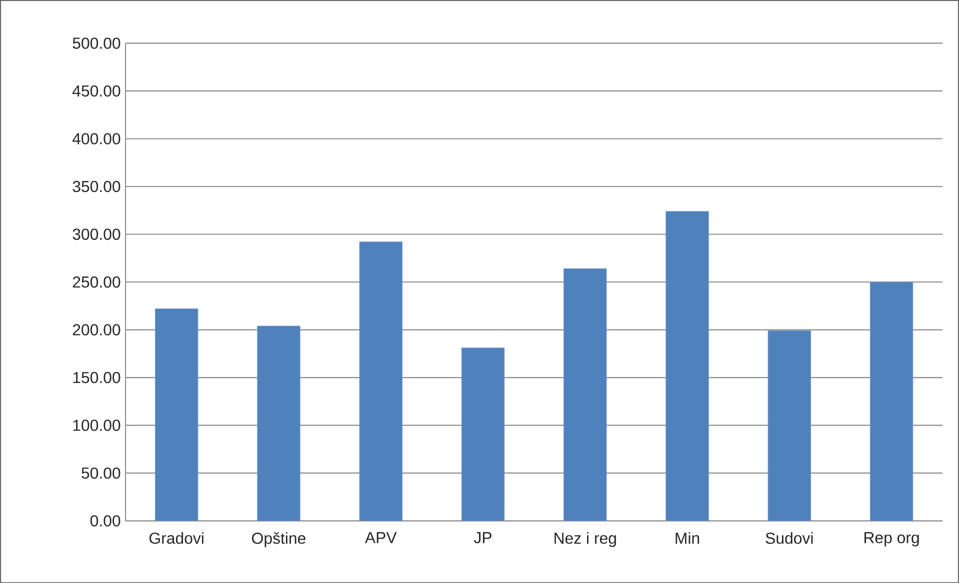 The width and height of the screenshot is (959, 583). I want to click on x-tick-label: Rep org, so click(891, 539).